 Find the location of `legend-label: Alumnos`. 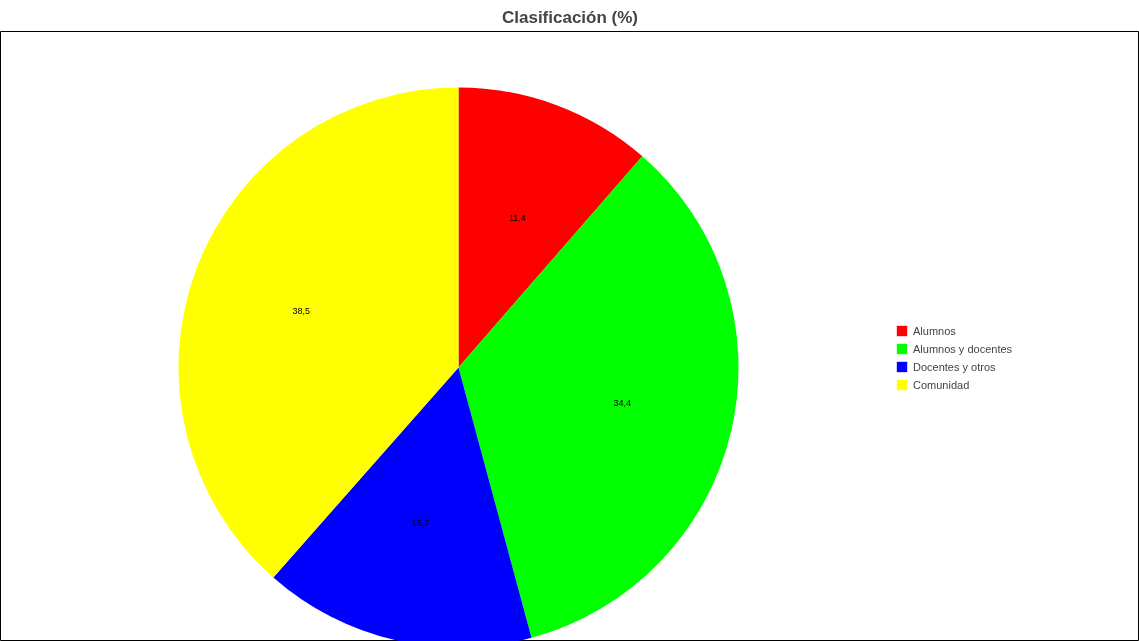

legend-label: Alumnos is located at coordinates (934, 330).